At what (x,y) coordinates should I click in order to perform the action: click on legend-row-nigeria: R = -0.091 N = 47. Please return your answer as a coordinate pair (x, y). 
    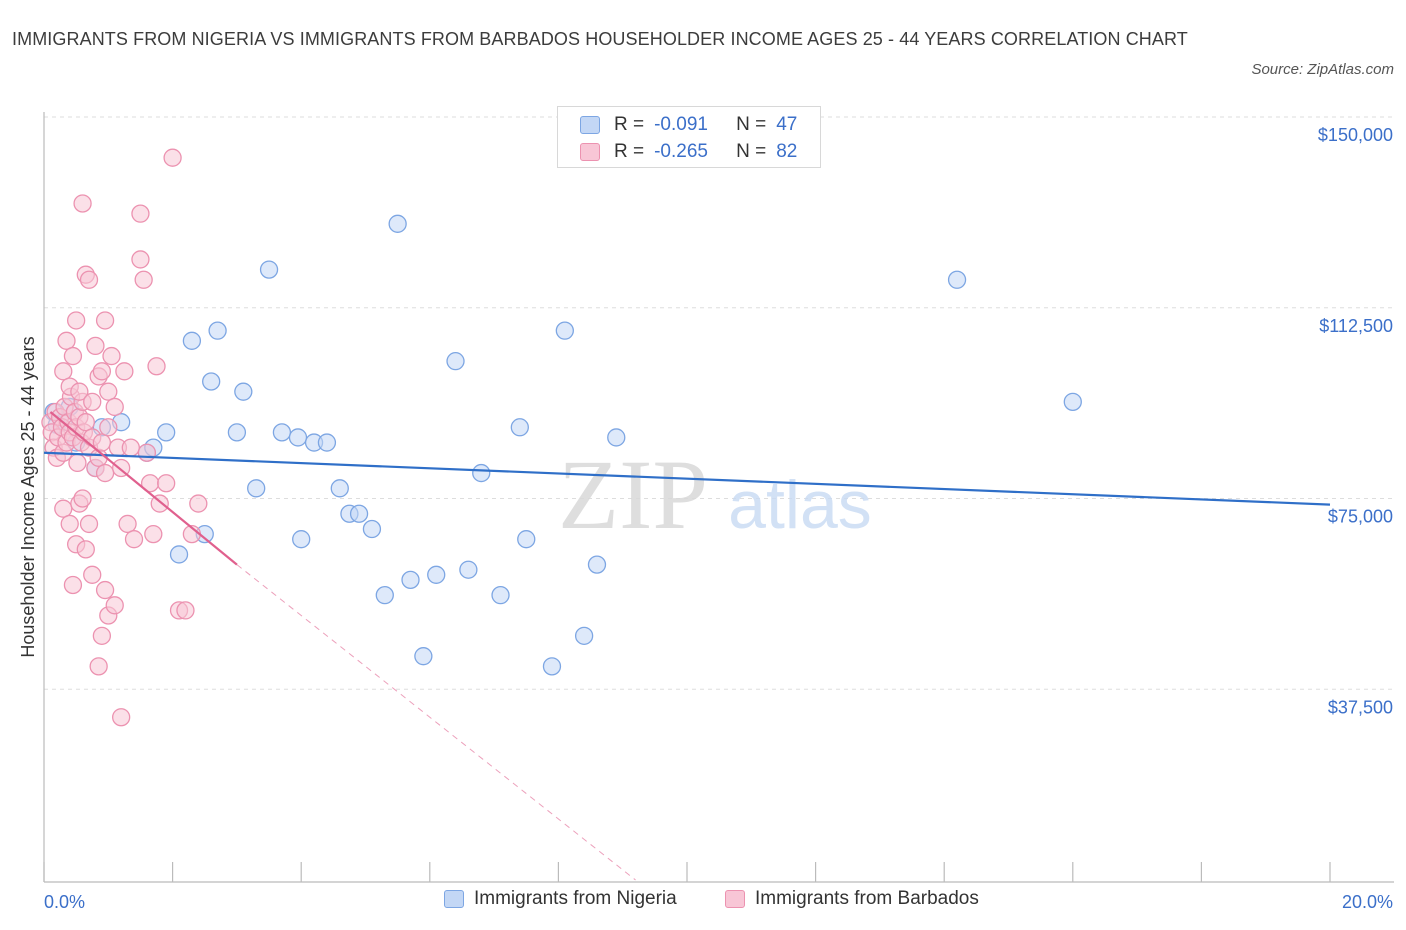
    Looking at the image, I should click on (688, 125).